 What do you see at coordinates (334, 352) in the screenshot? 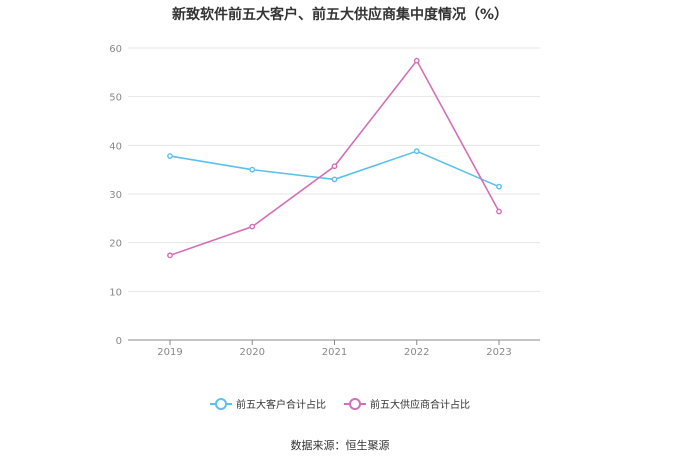
I see `x-tick-label: 2021` at bounding box center [334, 352].